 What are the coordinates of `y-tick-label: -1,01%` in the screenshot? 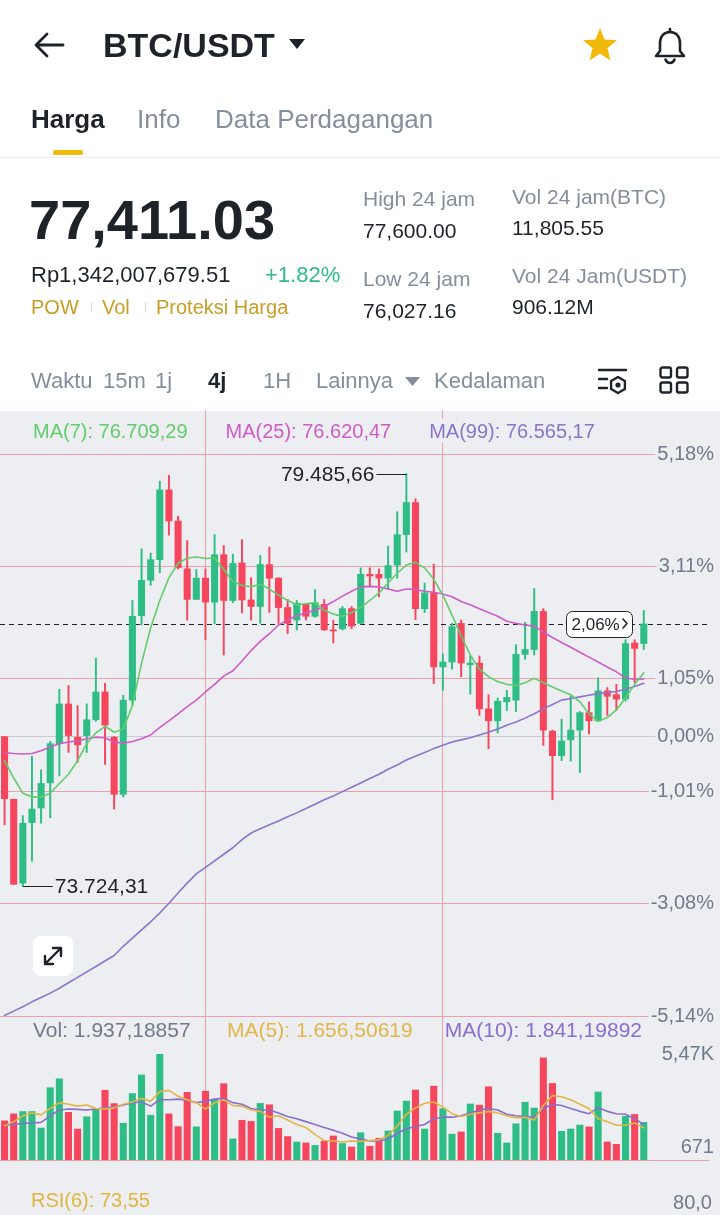 It's located at (682, 789).